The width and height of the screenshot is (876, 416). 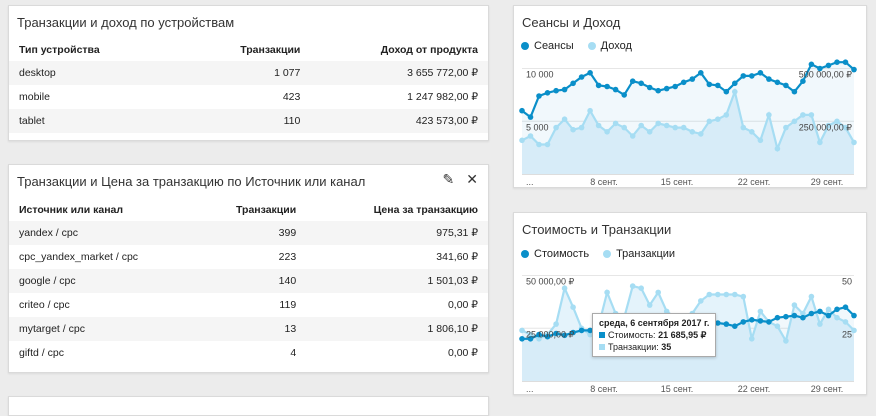 What do you see at coordinates (616, 46) in the screenshot?
I see `legend-label: Доход` at bounding box center [616, 46].